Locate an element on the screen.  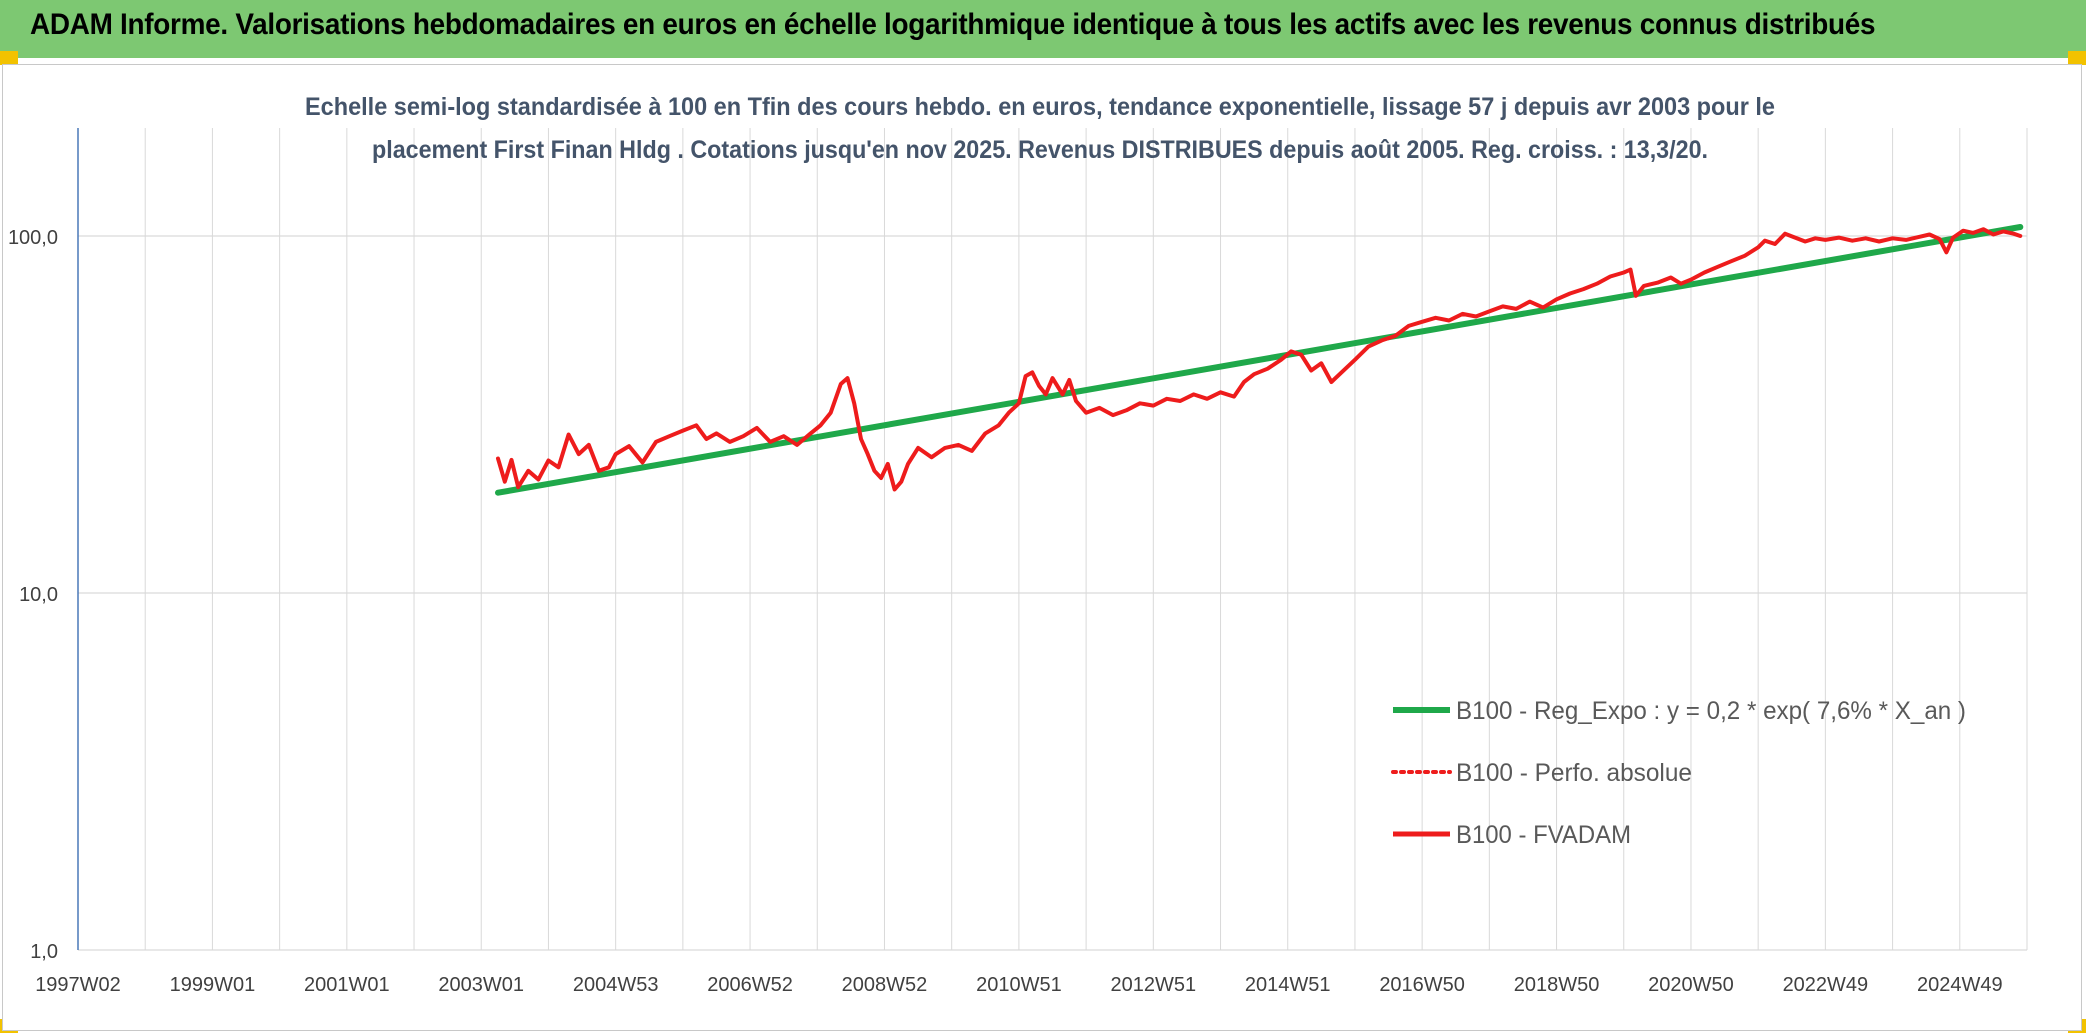
x-tick-label: 2012W51 is located at coordinates (1153, 985).